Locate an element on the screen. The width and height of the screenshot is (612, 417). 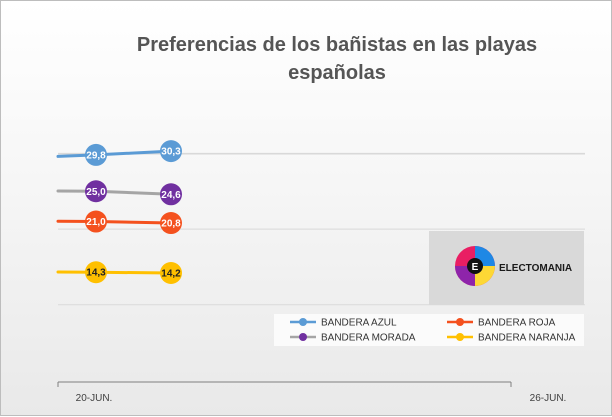
logo-letter: E is located at coordinates (475, 267).